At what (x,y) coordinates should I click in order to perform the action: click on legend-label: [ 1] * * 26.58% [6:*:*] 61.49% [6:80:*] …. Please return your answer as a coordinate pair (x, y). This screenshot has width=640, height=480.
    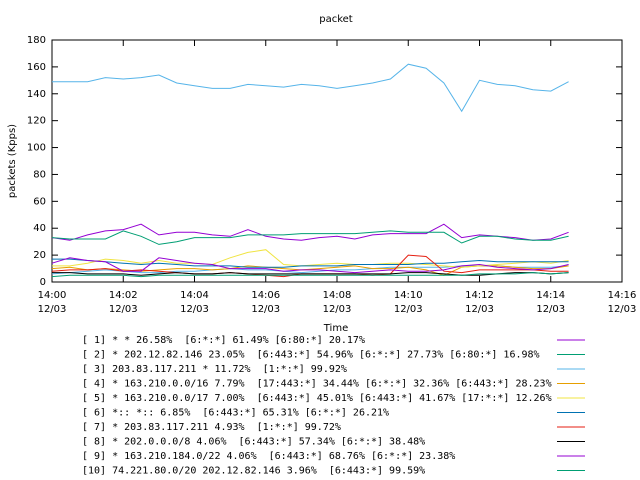
    Looking at the image, I should click on (223, 340).